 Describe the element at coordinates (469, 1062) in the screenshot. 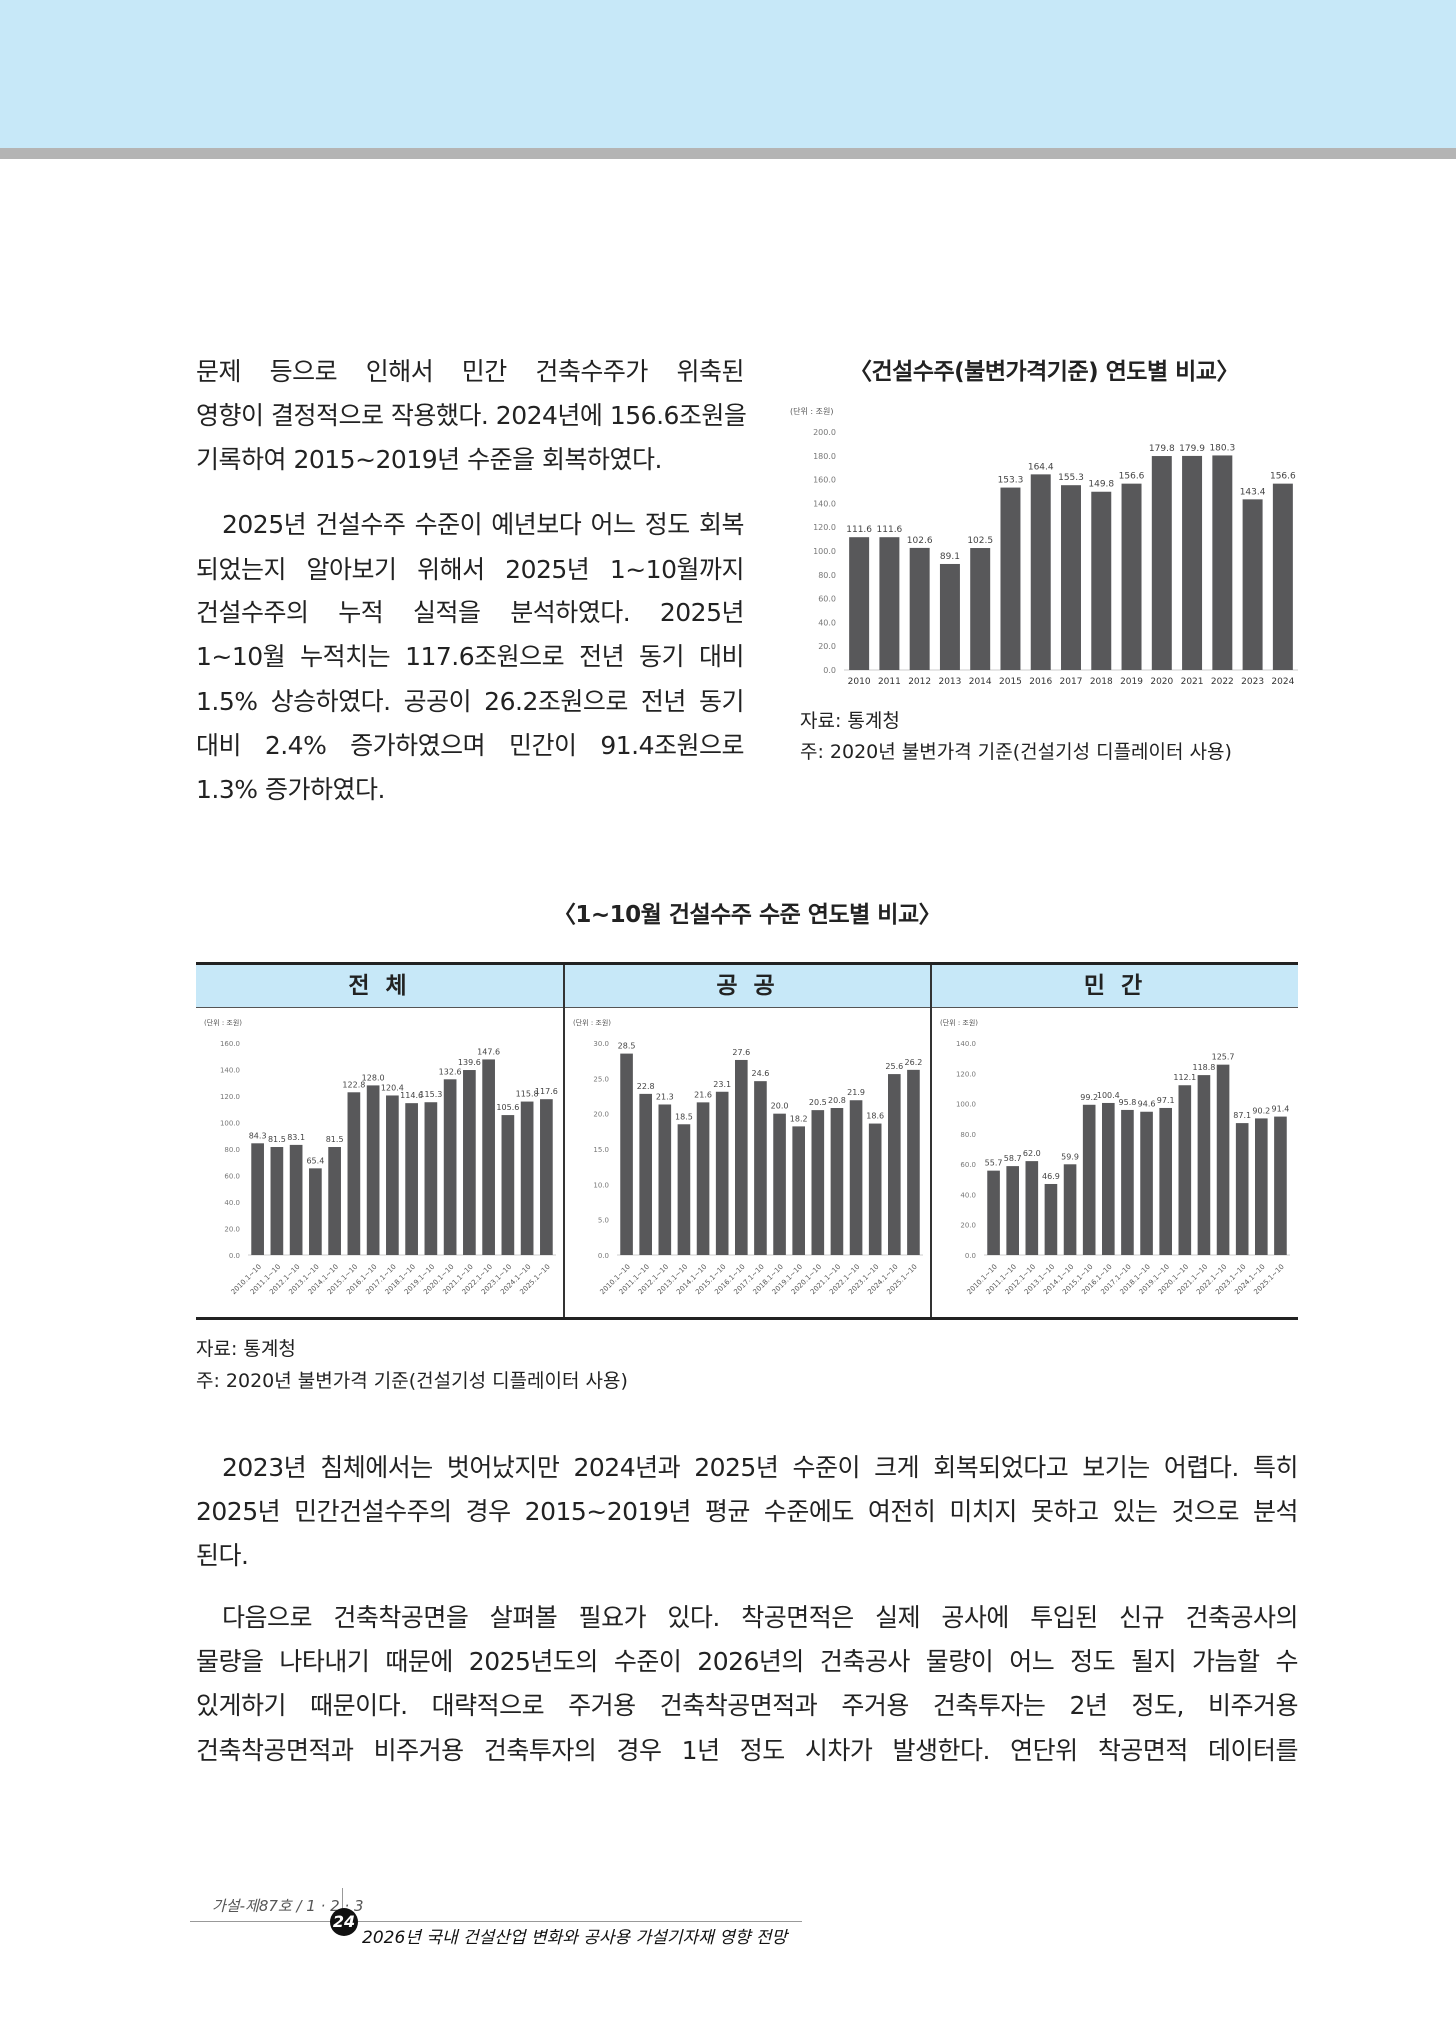

I see `data-label: 139.6` at that location.